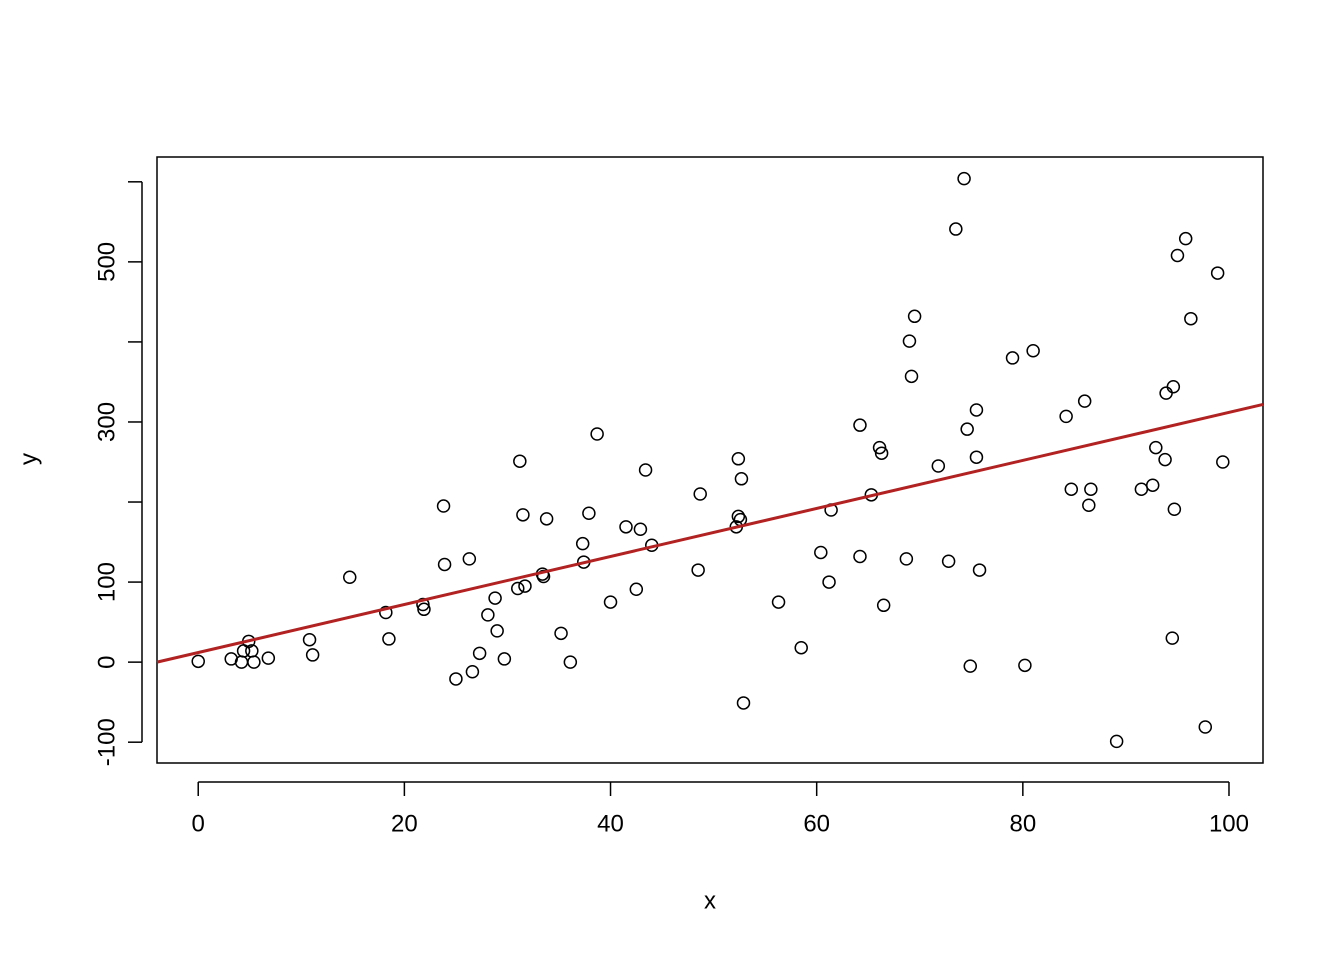 This screenshot has width=1344, height=965. I want to click on x-tick-label: 20, so click(404, 823).